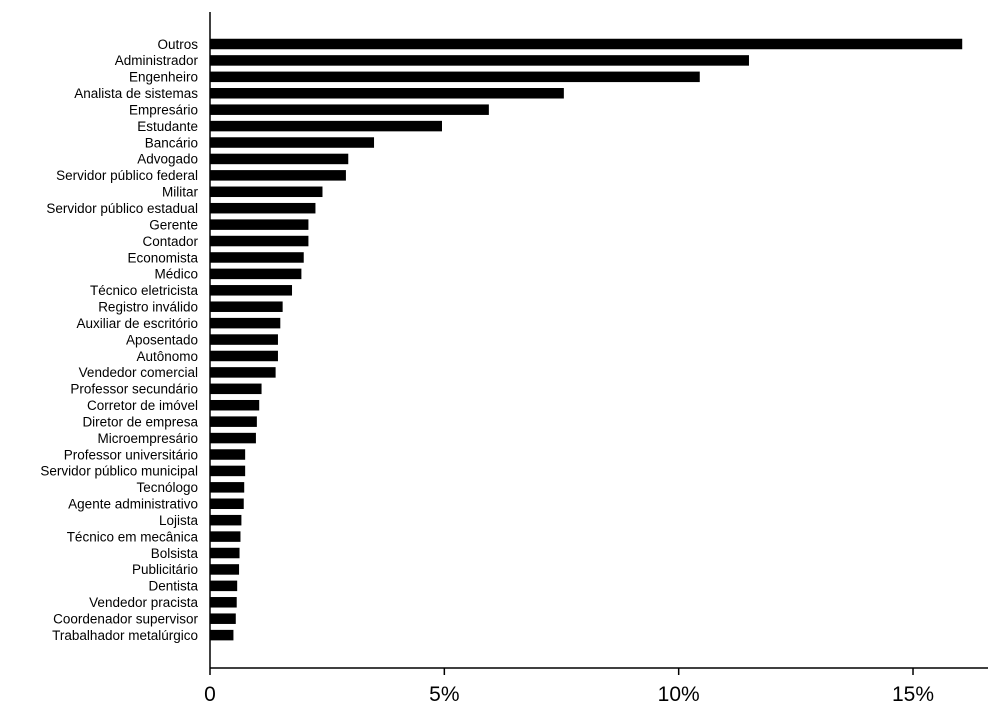 The width and height of the screenshot is (1004, 715). I want to click on category-label: Agente administrativo, so click(133, 504).